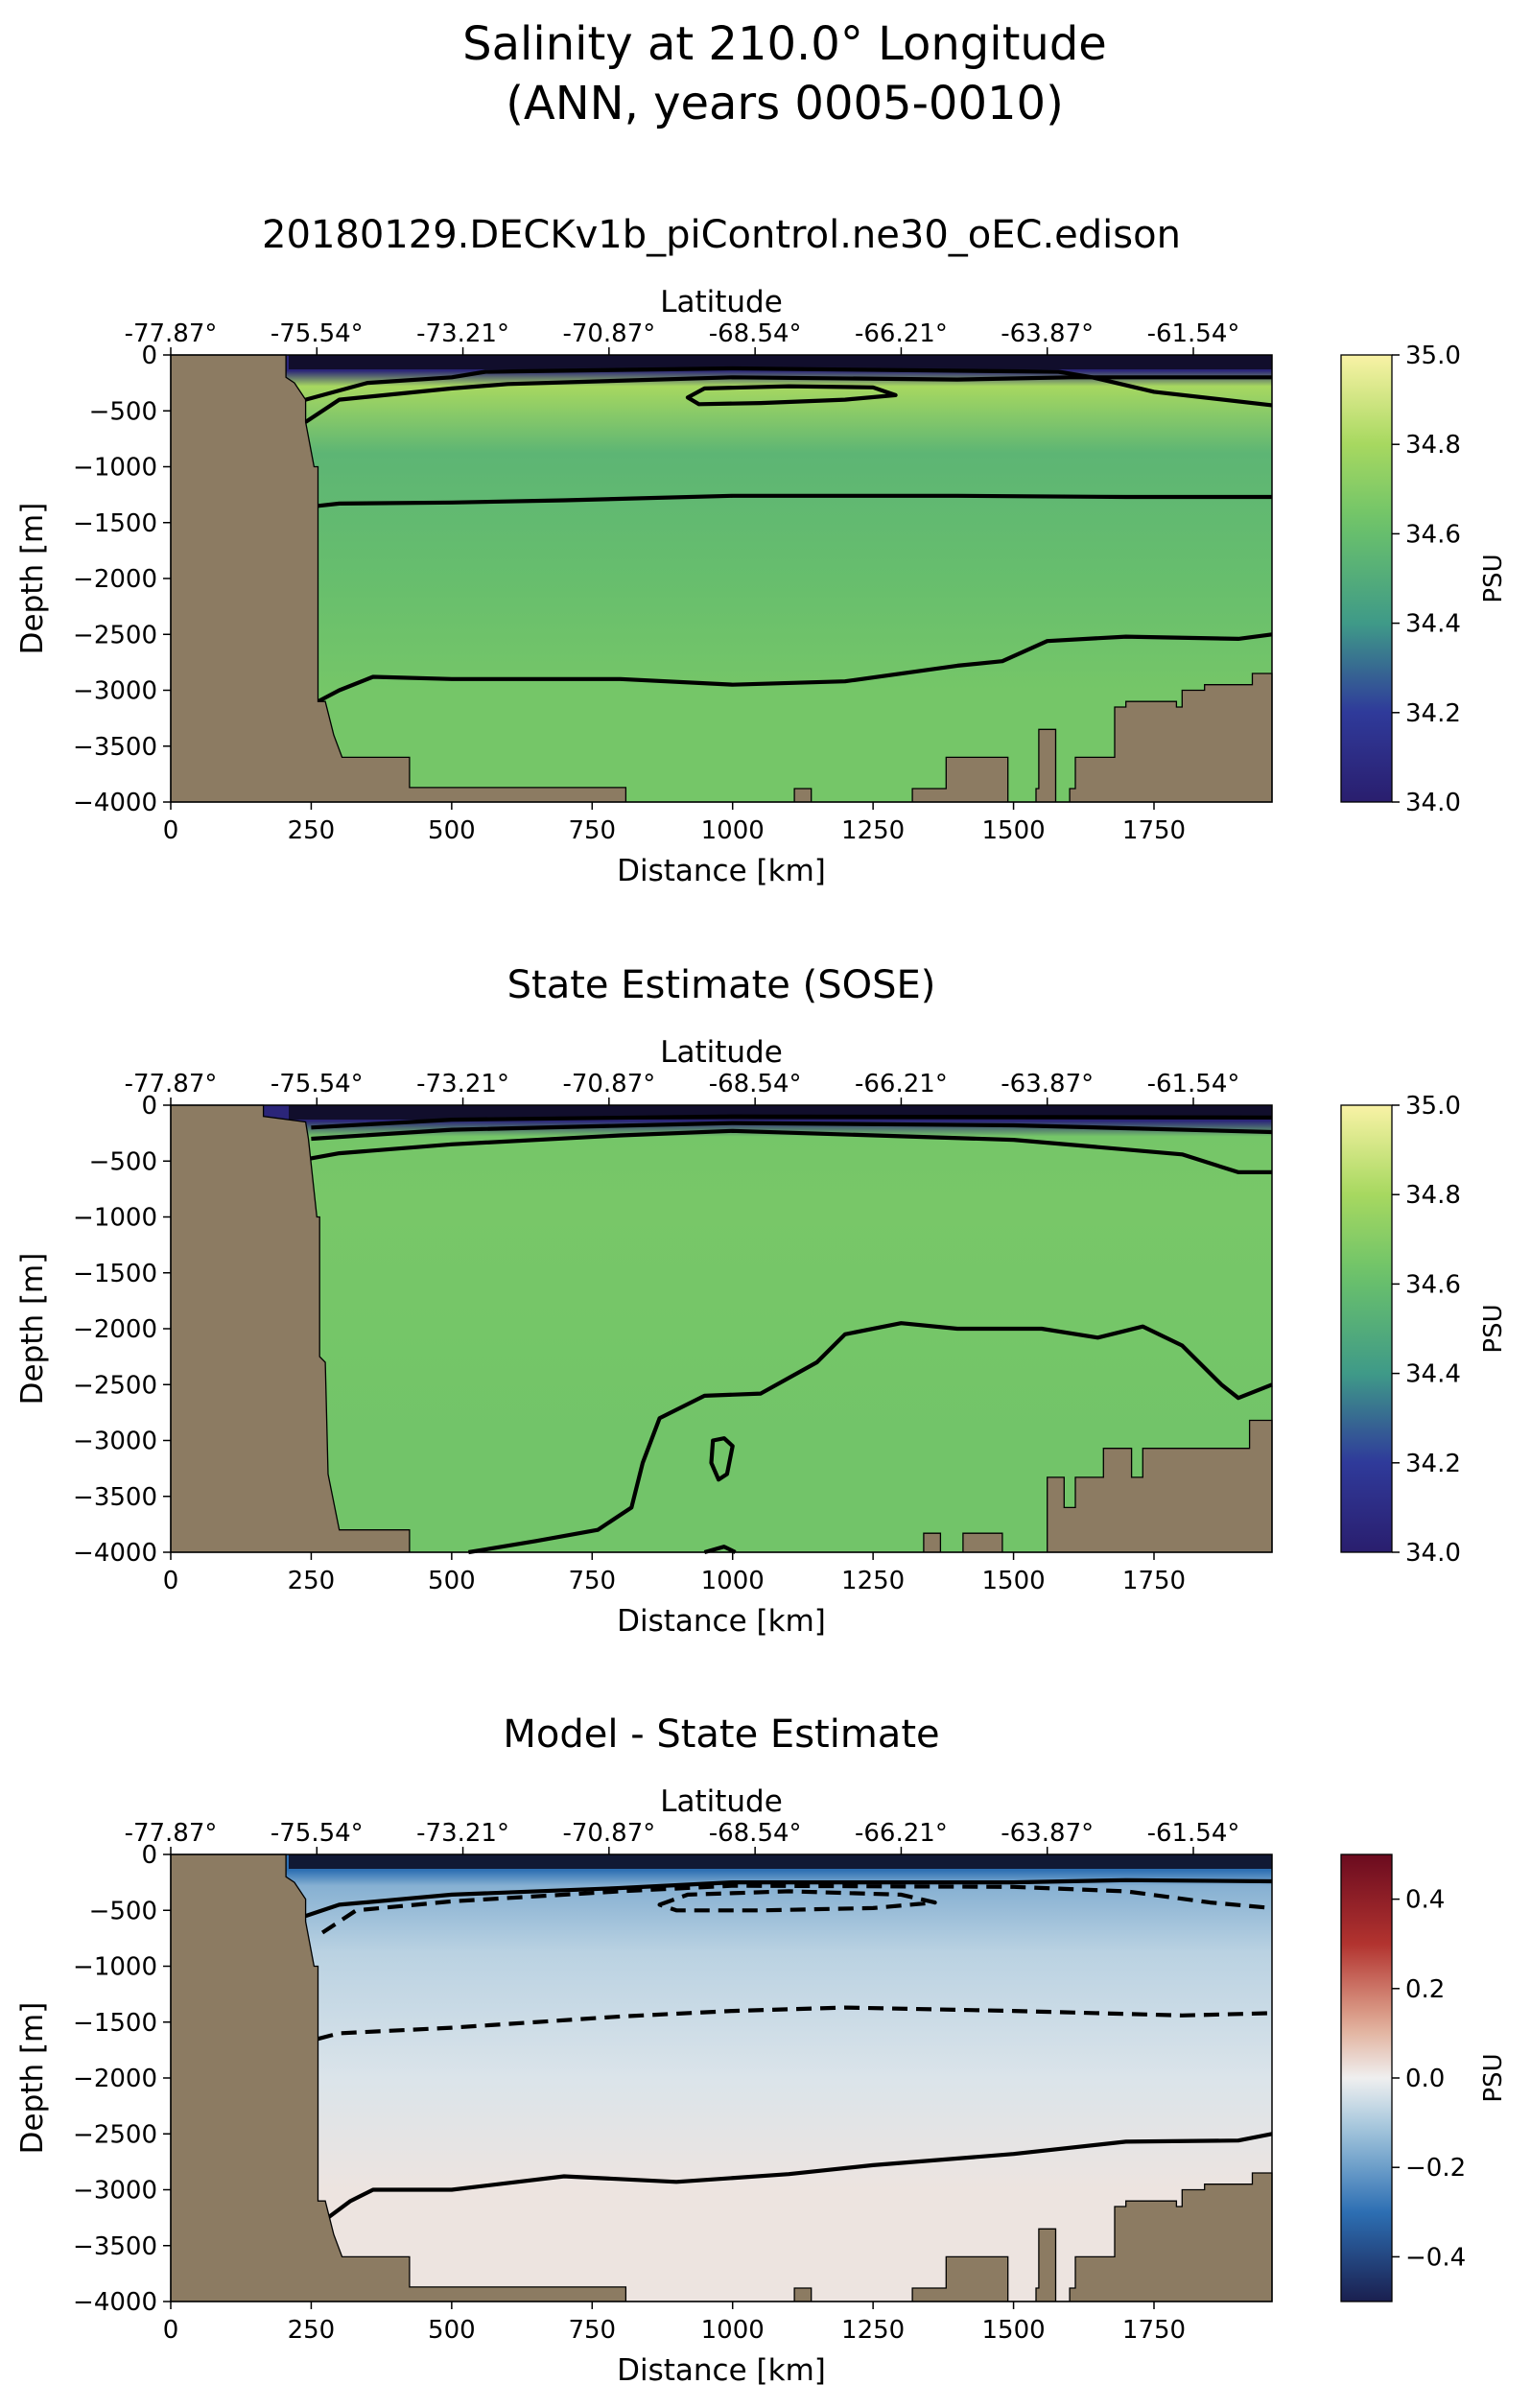 Image resolution: width=1531 pixels, height=2408 pixels. What do you see at coordinates (1433, 1106) in the screenshot?
I see `colorbar-tick-label: 35.0` at bounding box center [1433, 1106].